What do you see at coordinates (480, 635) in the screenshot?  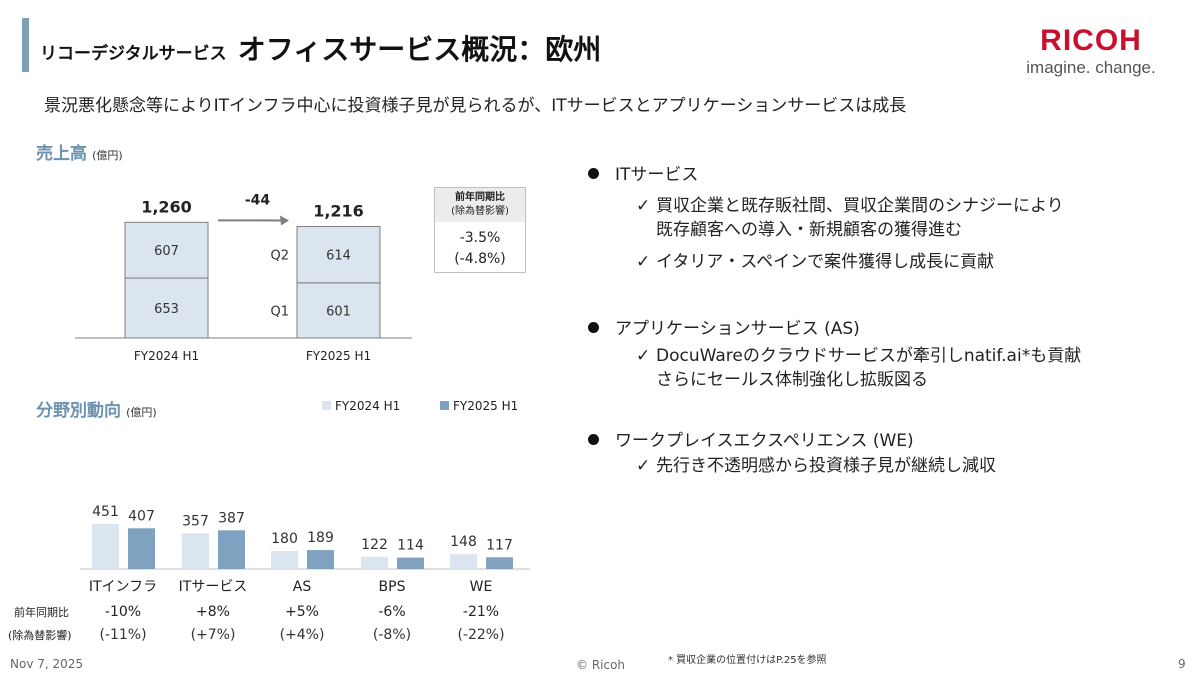 I see `yoy-fx-label: (-22%)` at bounding box center [480, 635].